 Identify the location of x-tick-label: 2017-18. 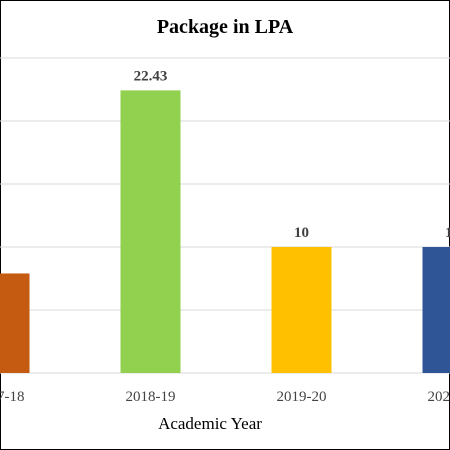
(12, 397).